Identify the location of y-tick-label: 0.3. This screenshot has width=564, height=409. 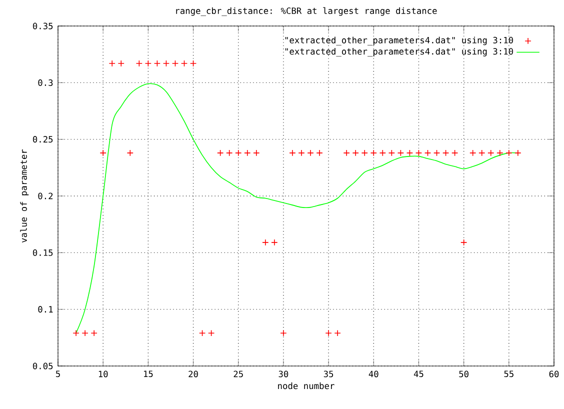
(45, 82).